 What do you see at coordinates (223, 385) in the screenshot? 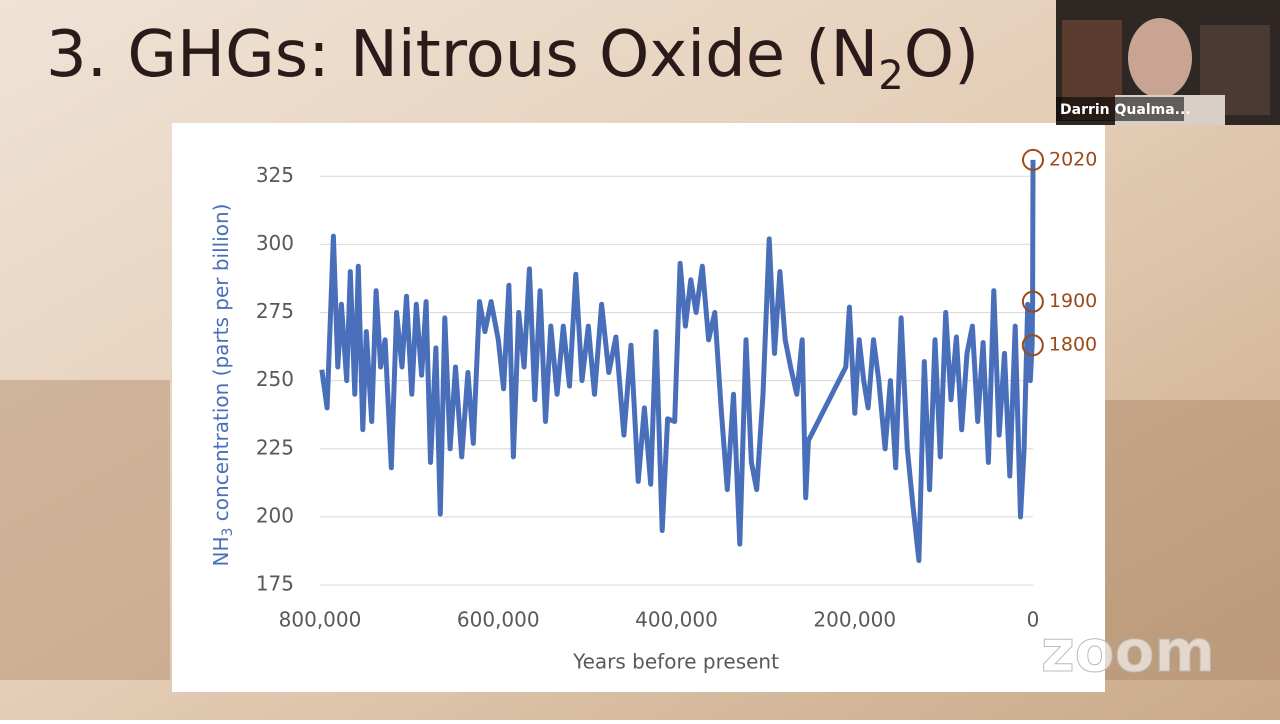
I see `y-axis-label: NH3 concentration (parts per billion)` at bounding box center [223, 385].